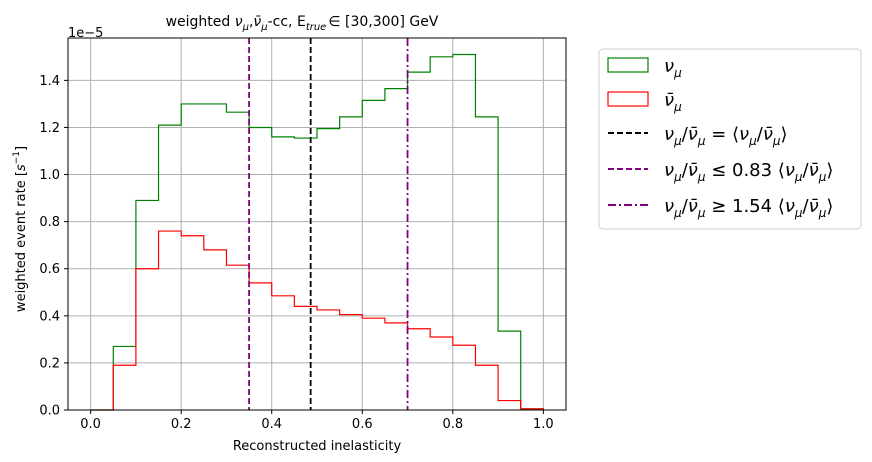 The image size is (872, 462). Describe the element at coordinates (90, 424) in the screenshot. I see `x-tick-label: 0.0` at that location.